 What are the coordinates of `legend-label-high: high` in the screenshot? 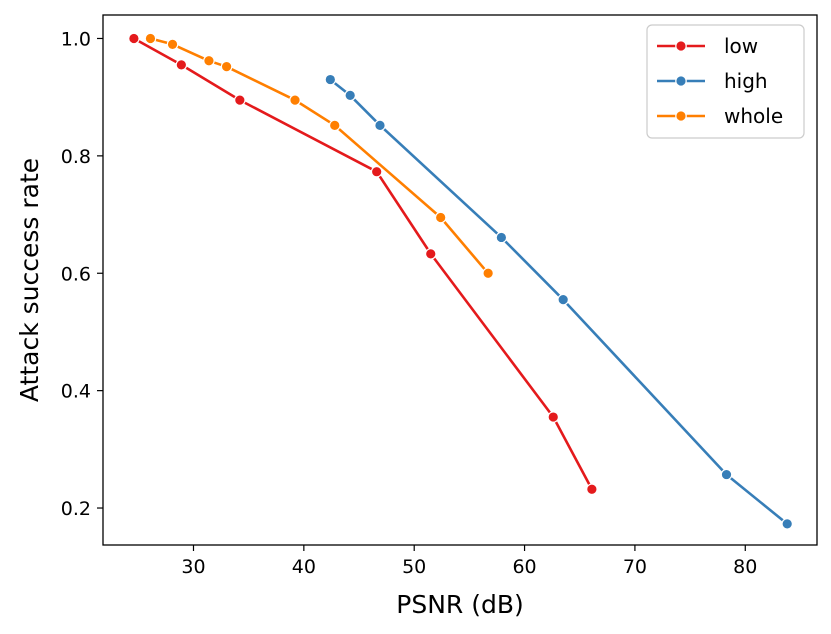 It's located at (746, 81).